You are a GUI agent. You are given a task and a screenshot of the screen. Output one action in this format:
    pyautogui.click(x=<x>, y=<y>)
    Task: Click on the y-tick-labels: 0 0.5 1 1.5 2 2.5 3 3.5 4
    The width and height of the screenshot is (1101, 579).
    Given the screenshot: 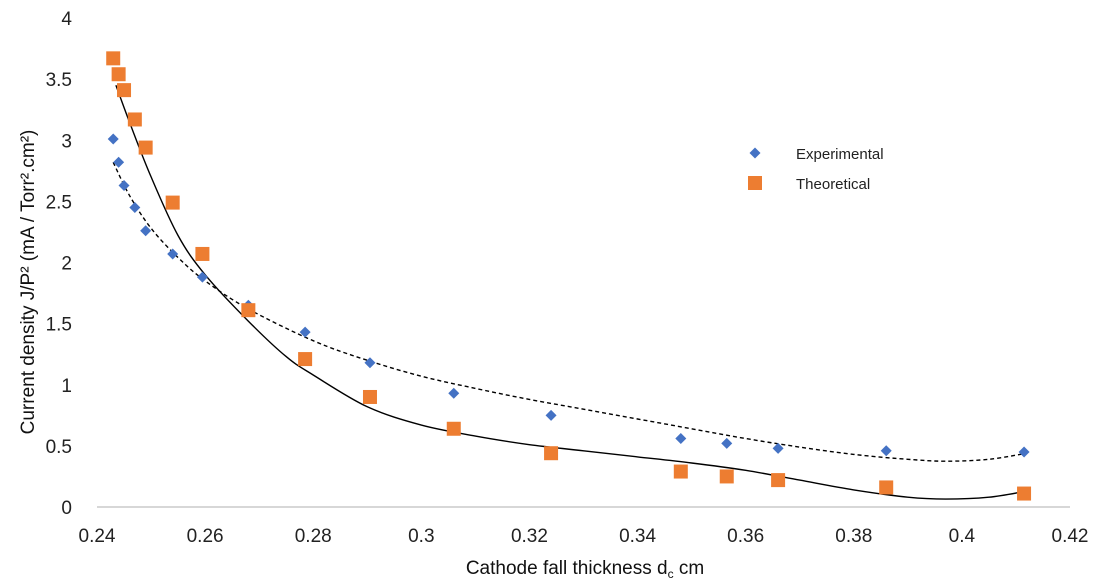 What is the action you would take?
    pyautogui.click(x=59, y=264)
    